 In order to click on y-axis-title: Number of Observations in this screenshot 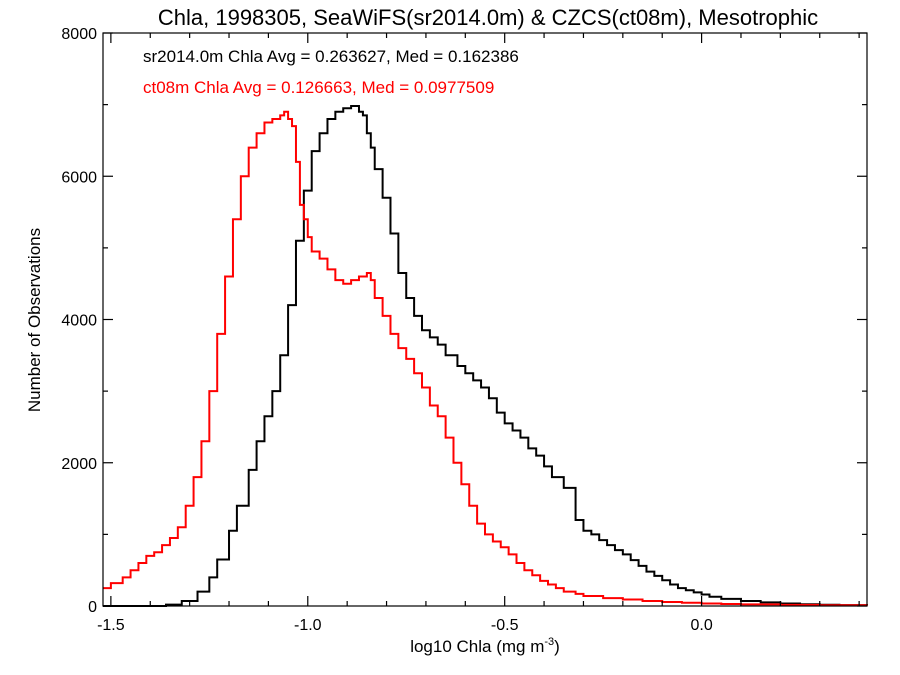, I will do `click(34, 320)`.